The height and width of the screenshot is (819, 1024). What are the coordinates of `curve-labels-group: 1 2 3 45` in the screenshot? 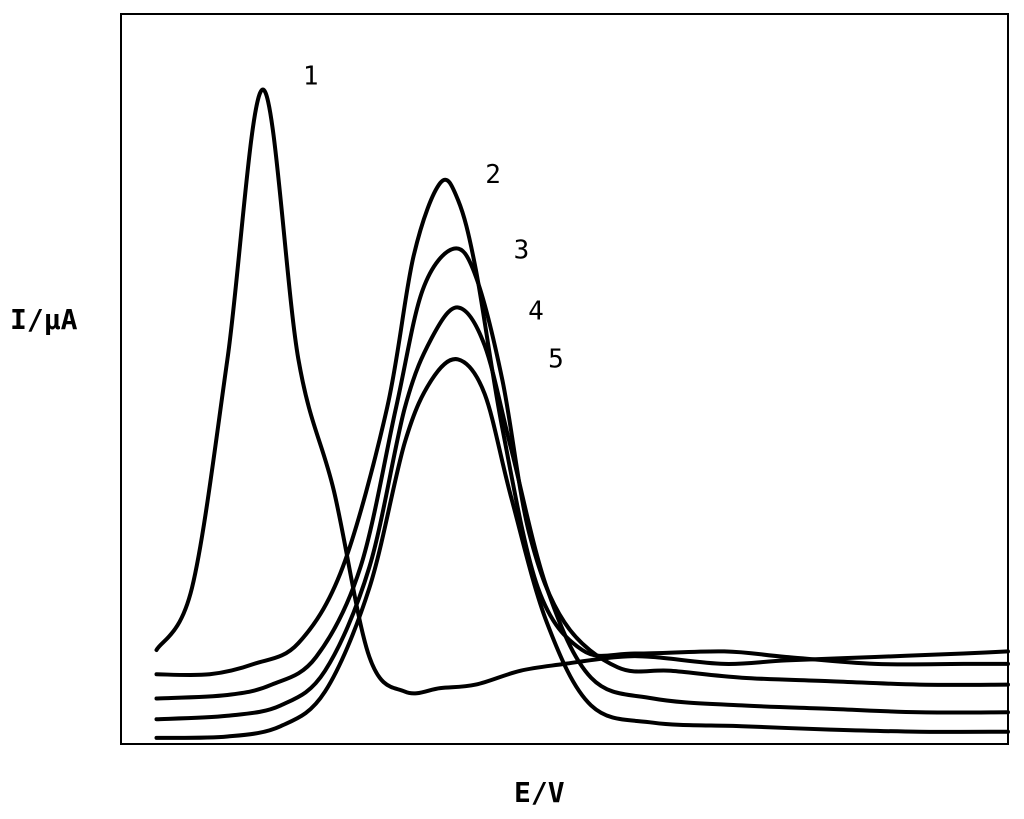 It's located at (433, 218).